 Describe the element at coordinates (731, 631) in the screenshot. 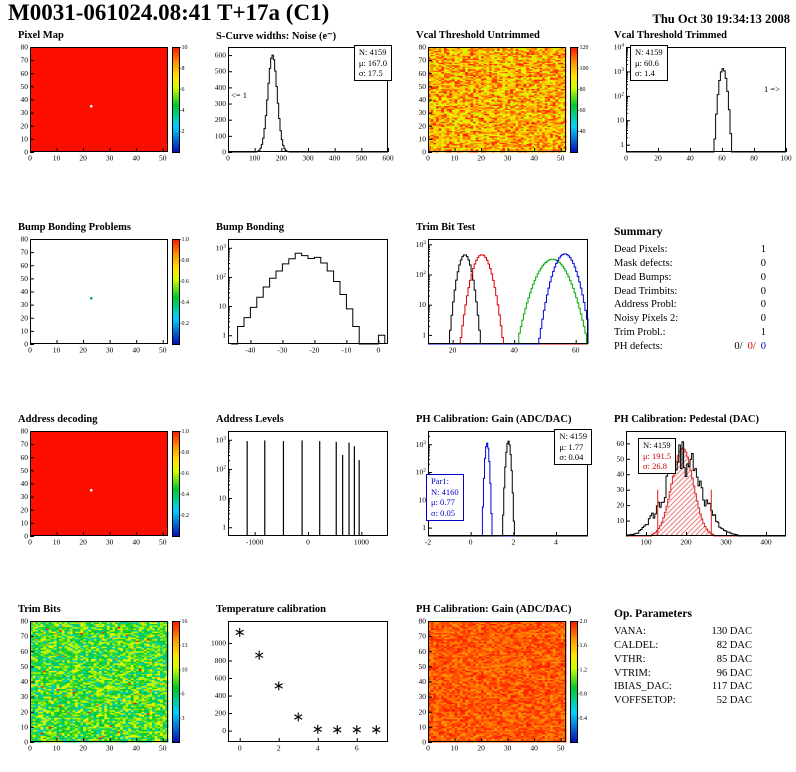

I see `op-value: 130 DAC` at that location.